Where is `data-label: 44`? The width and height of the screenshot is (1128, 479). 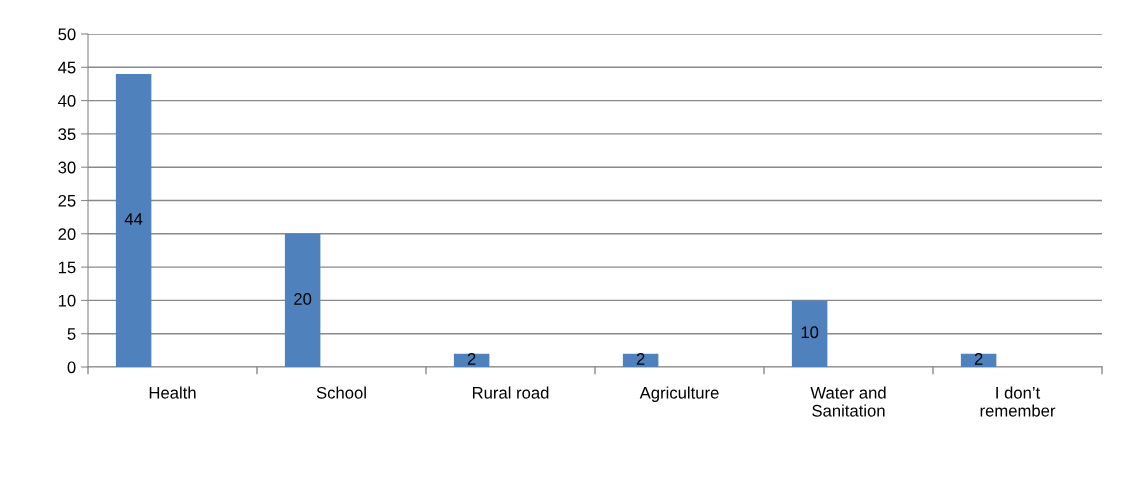
data-label: 44 is located at coordinates (133, 219).